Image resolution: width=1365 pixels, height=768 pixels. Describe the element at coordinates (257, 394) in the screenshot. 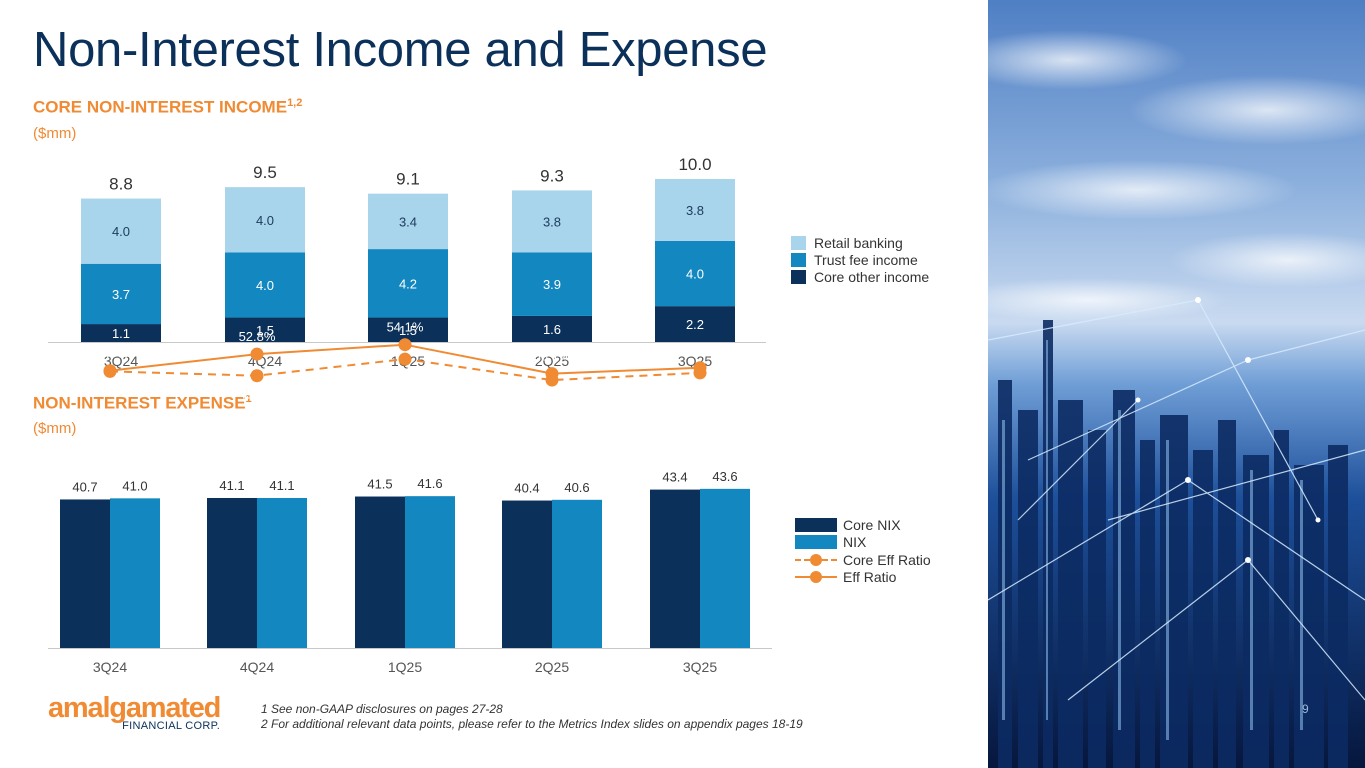

I see `point-label-core-eff-ratio-4q24: 49.8%` at that location.